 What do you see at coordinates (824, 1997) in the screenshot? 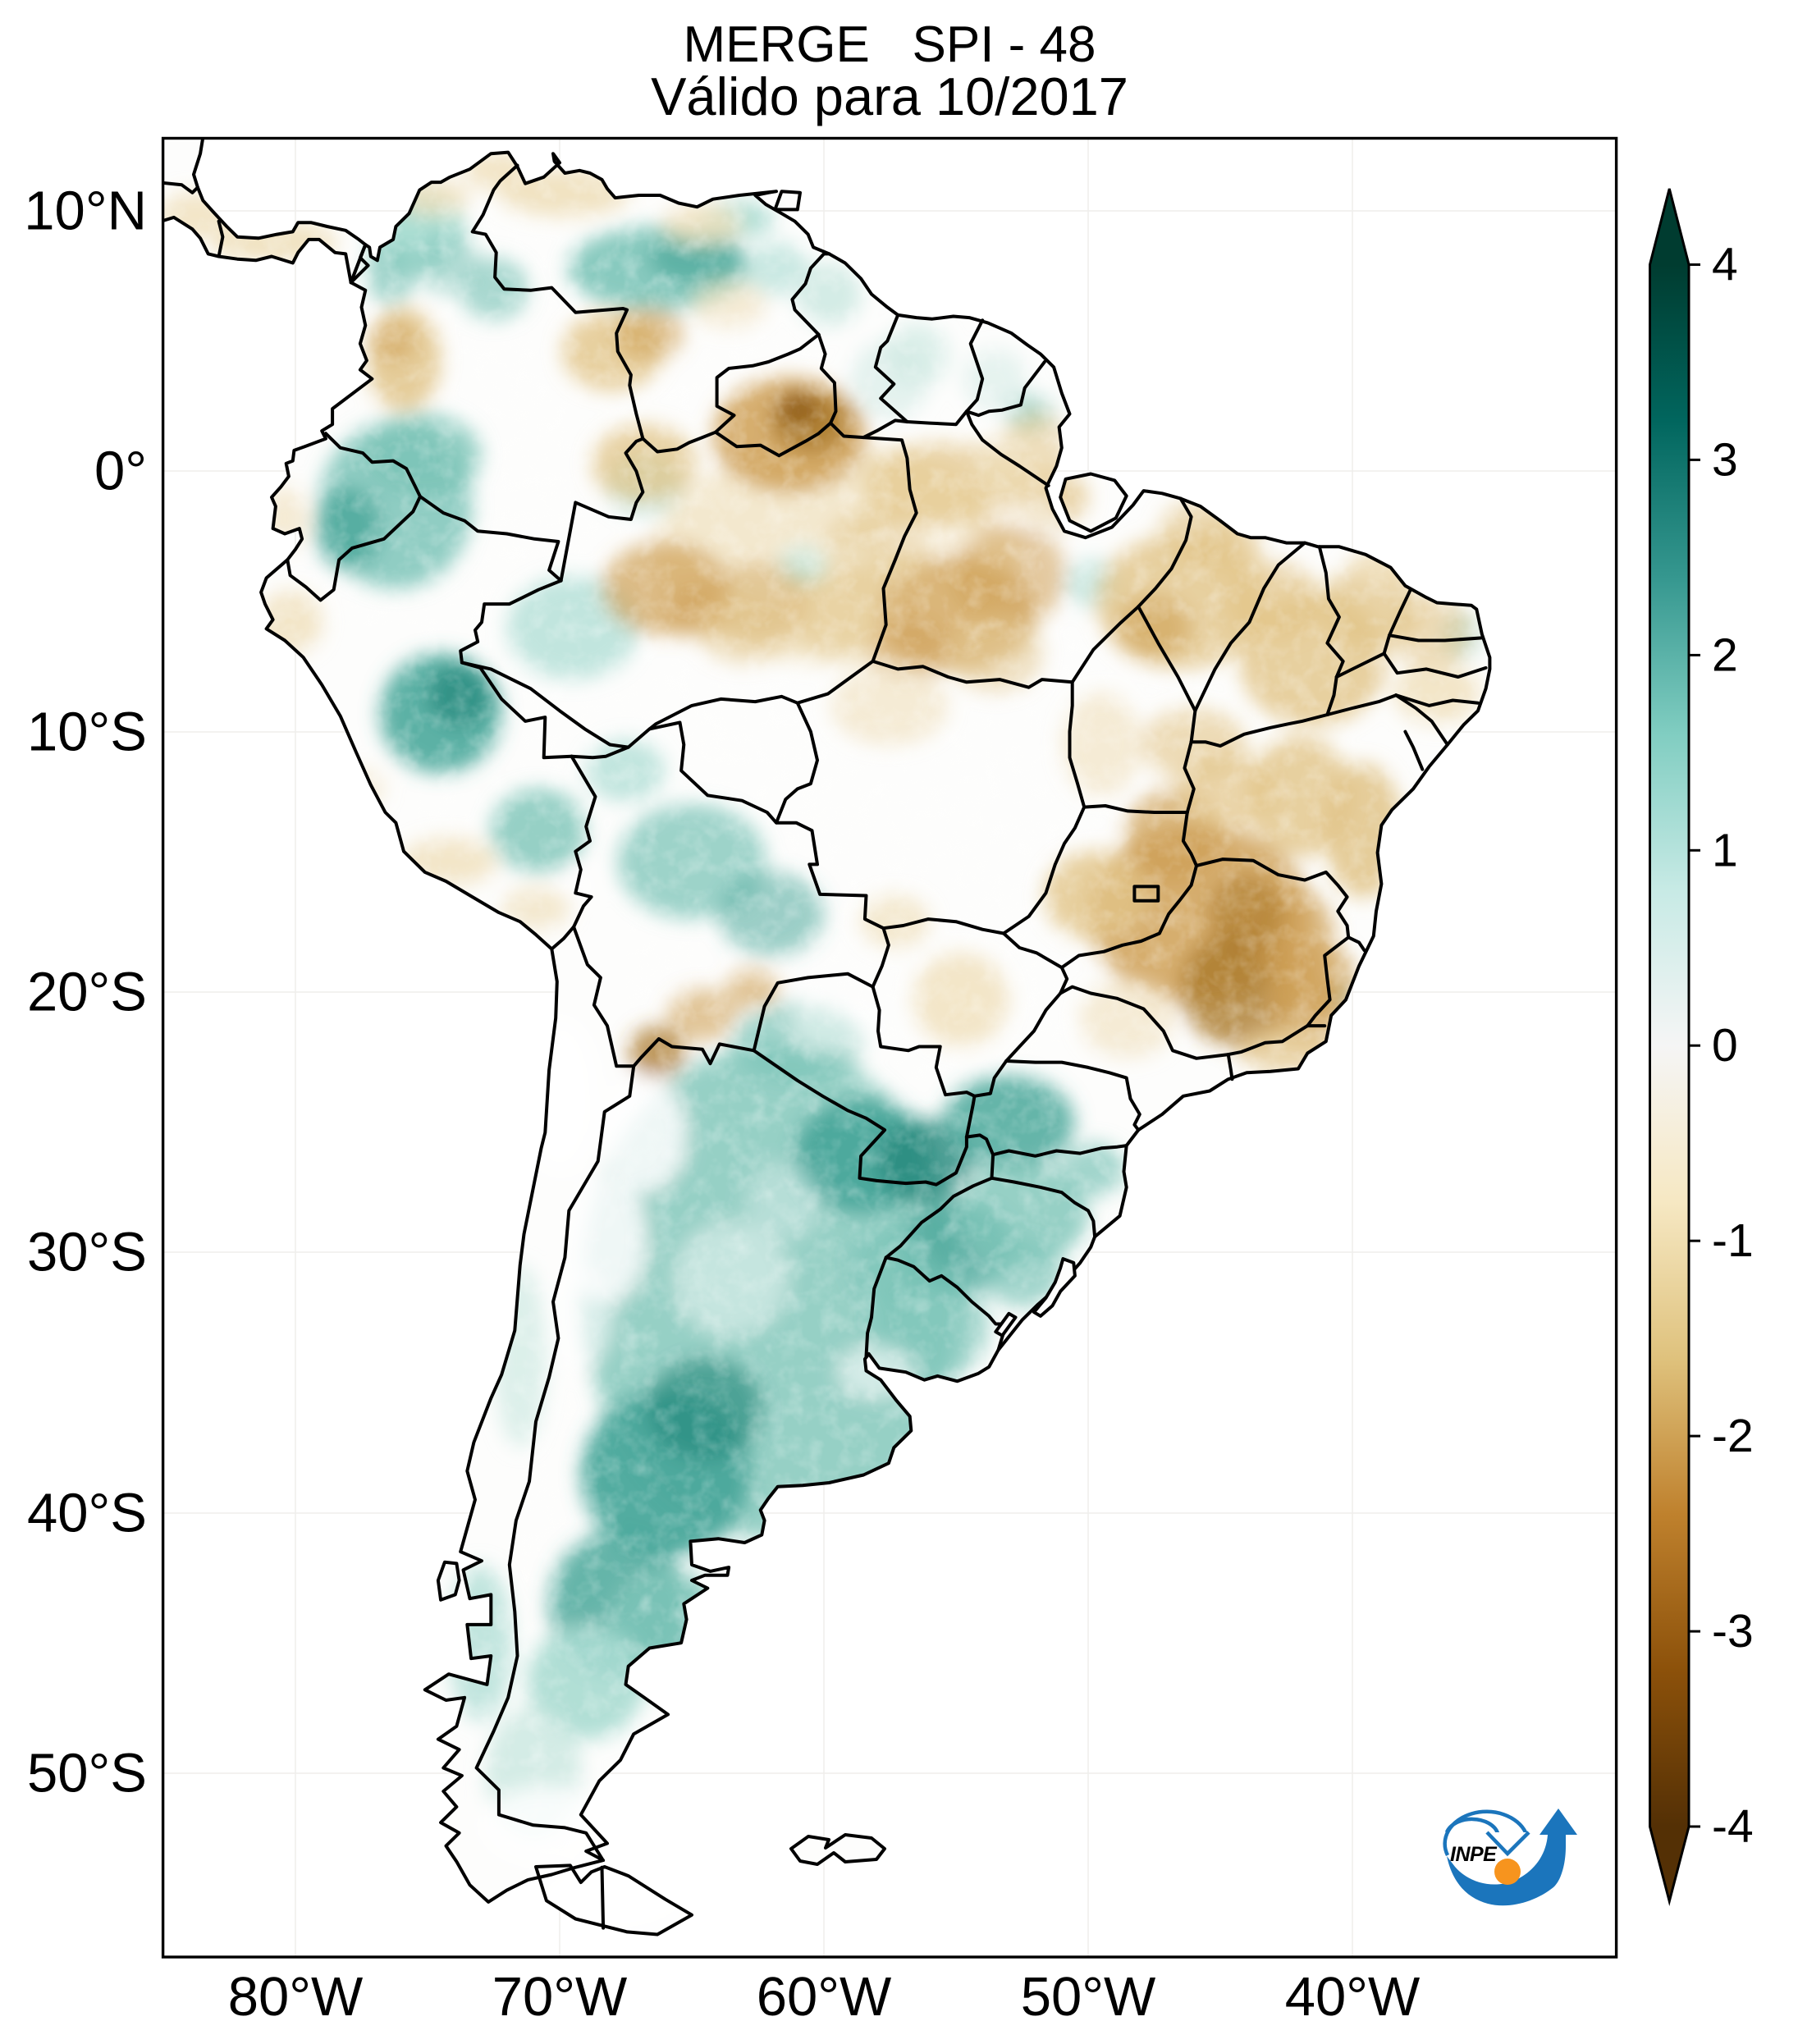
I see `svg-text: 60°W` at bounding box center [824, 1997].